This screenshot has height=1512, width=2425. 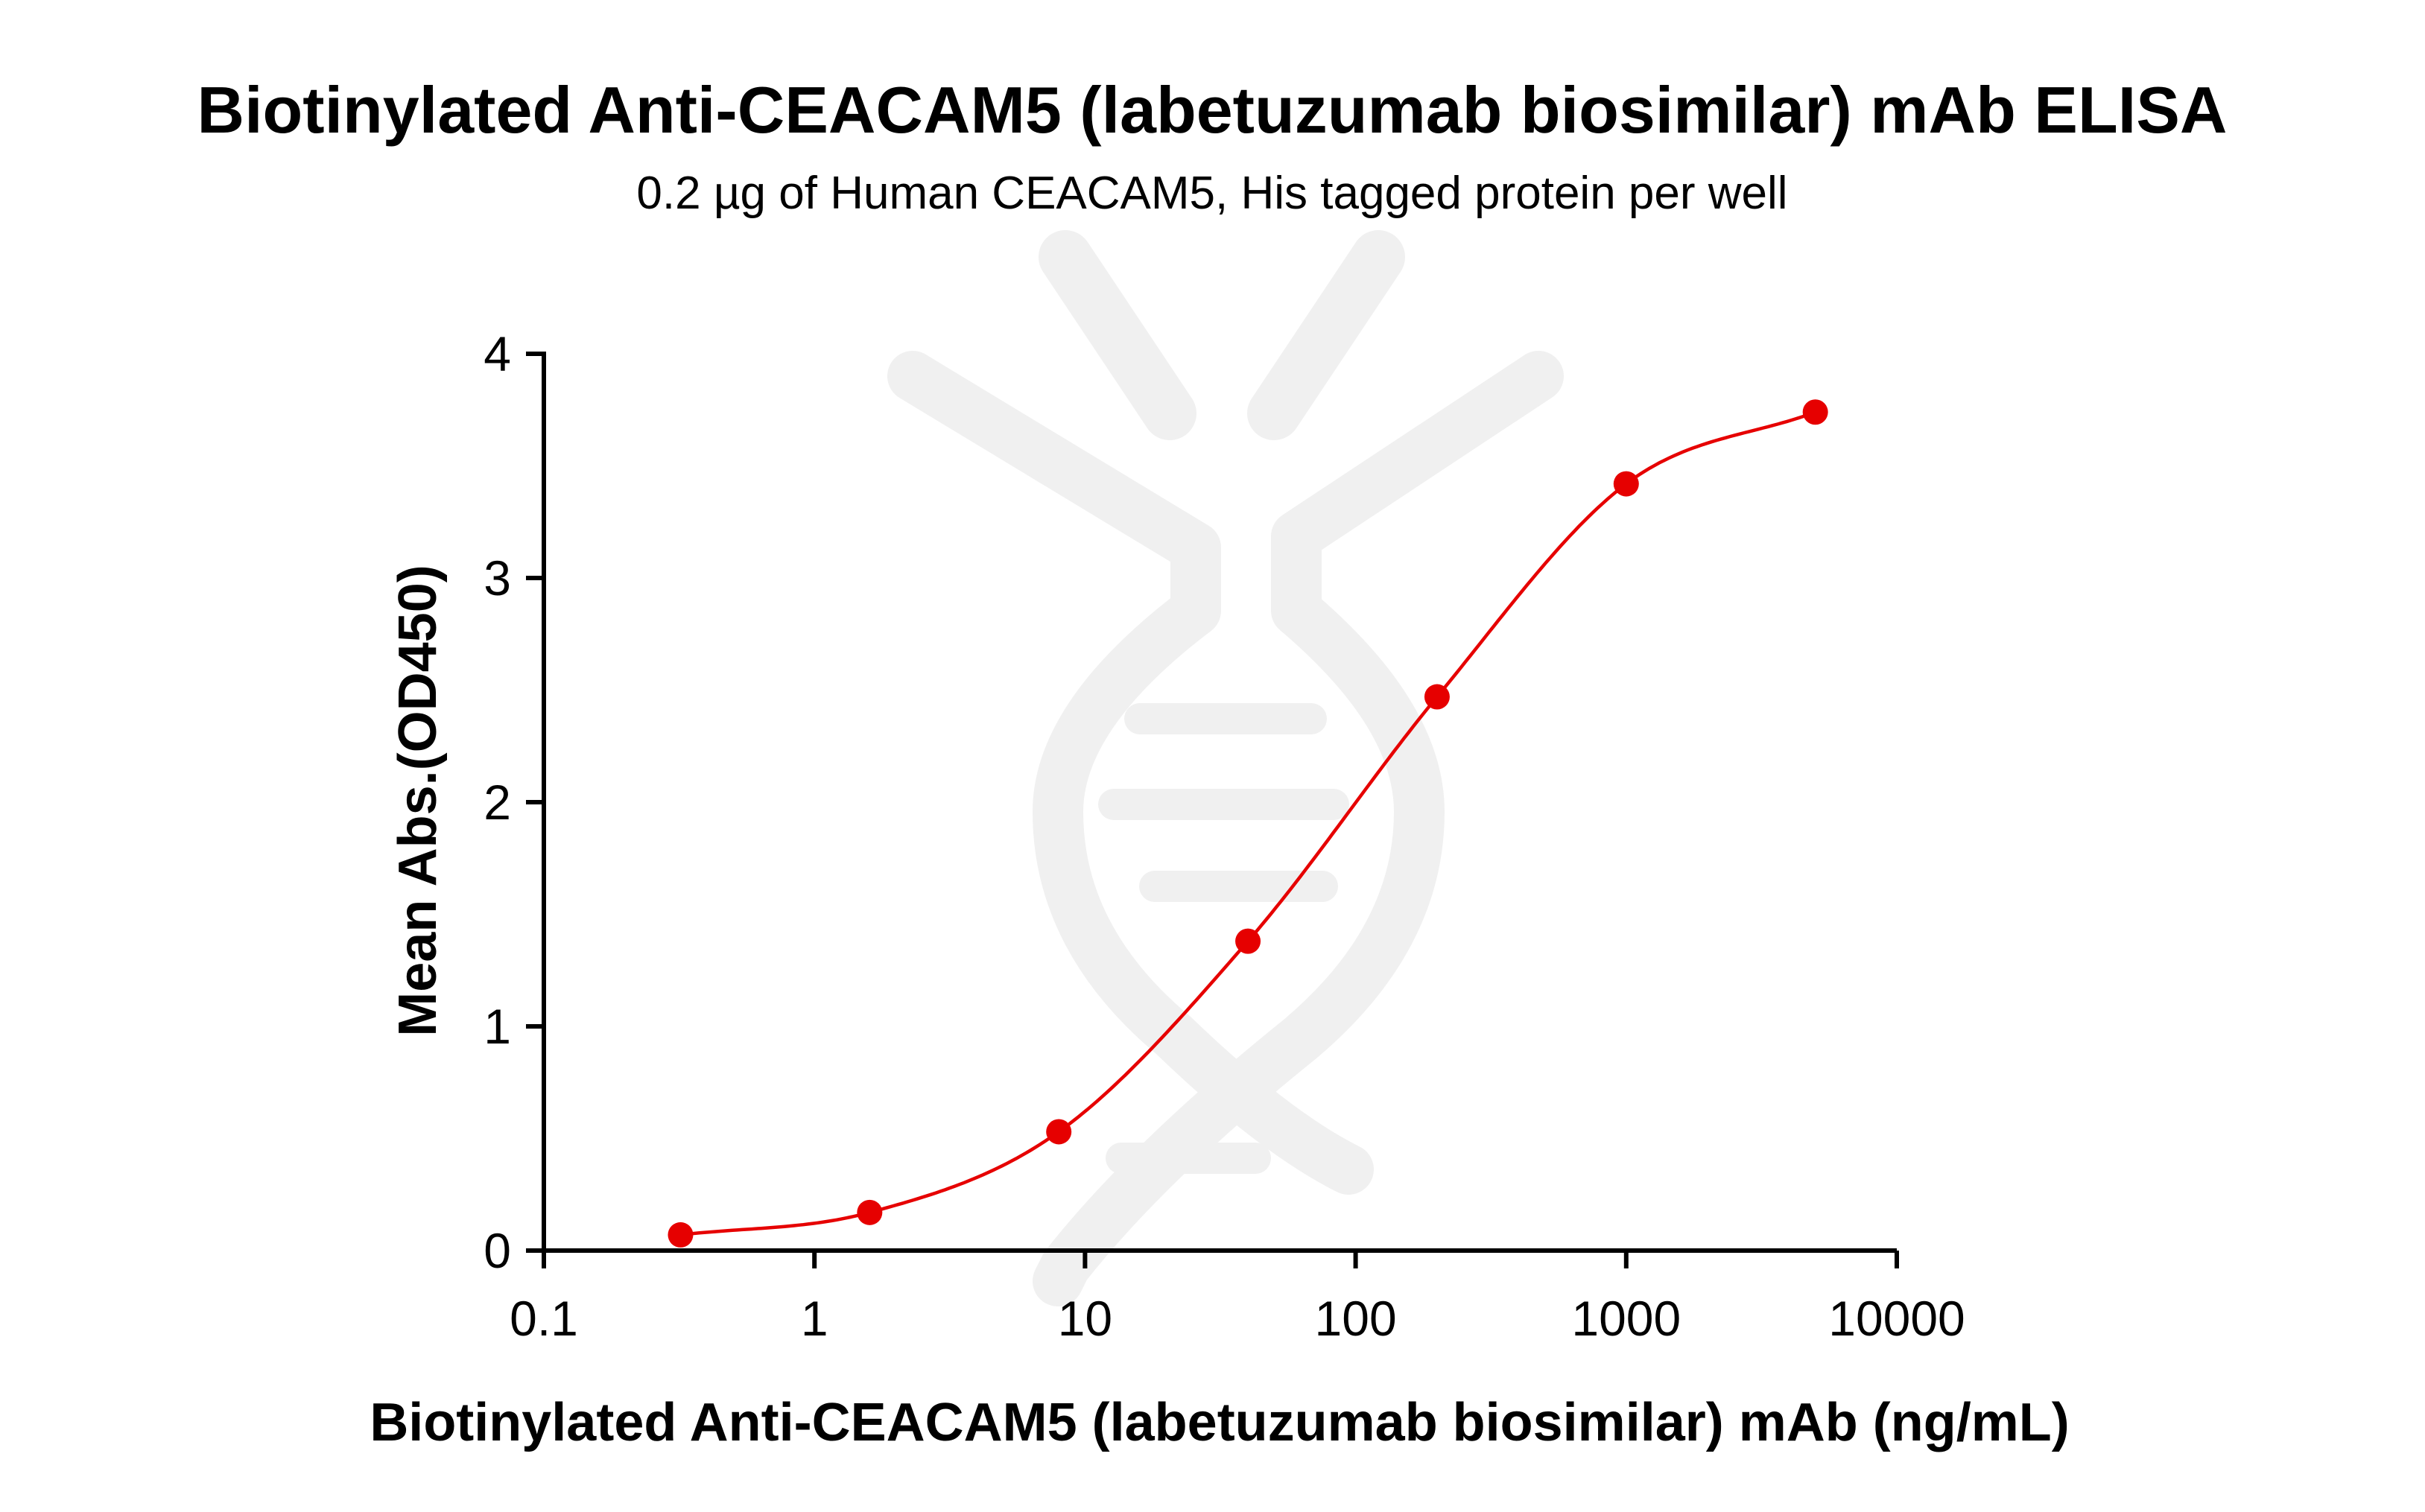 What do you see at coordinates (814, 1318) in the screenshot?
I see `x-tick-label: 1` at bounding box center [814, 1318].